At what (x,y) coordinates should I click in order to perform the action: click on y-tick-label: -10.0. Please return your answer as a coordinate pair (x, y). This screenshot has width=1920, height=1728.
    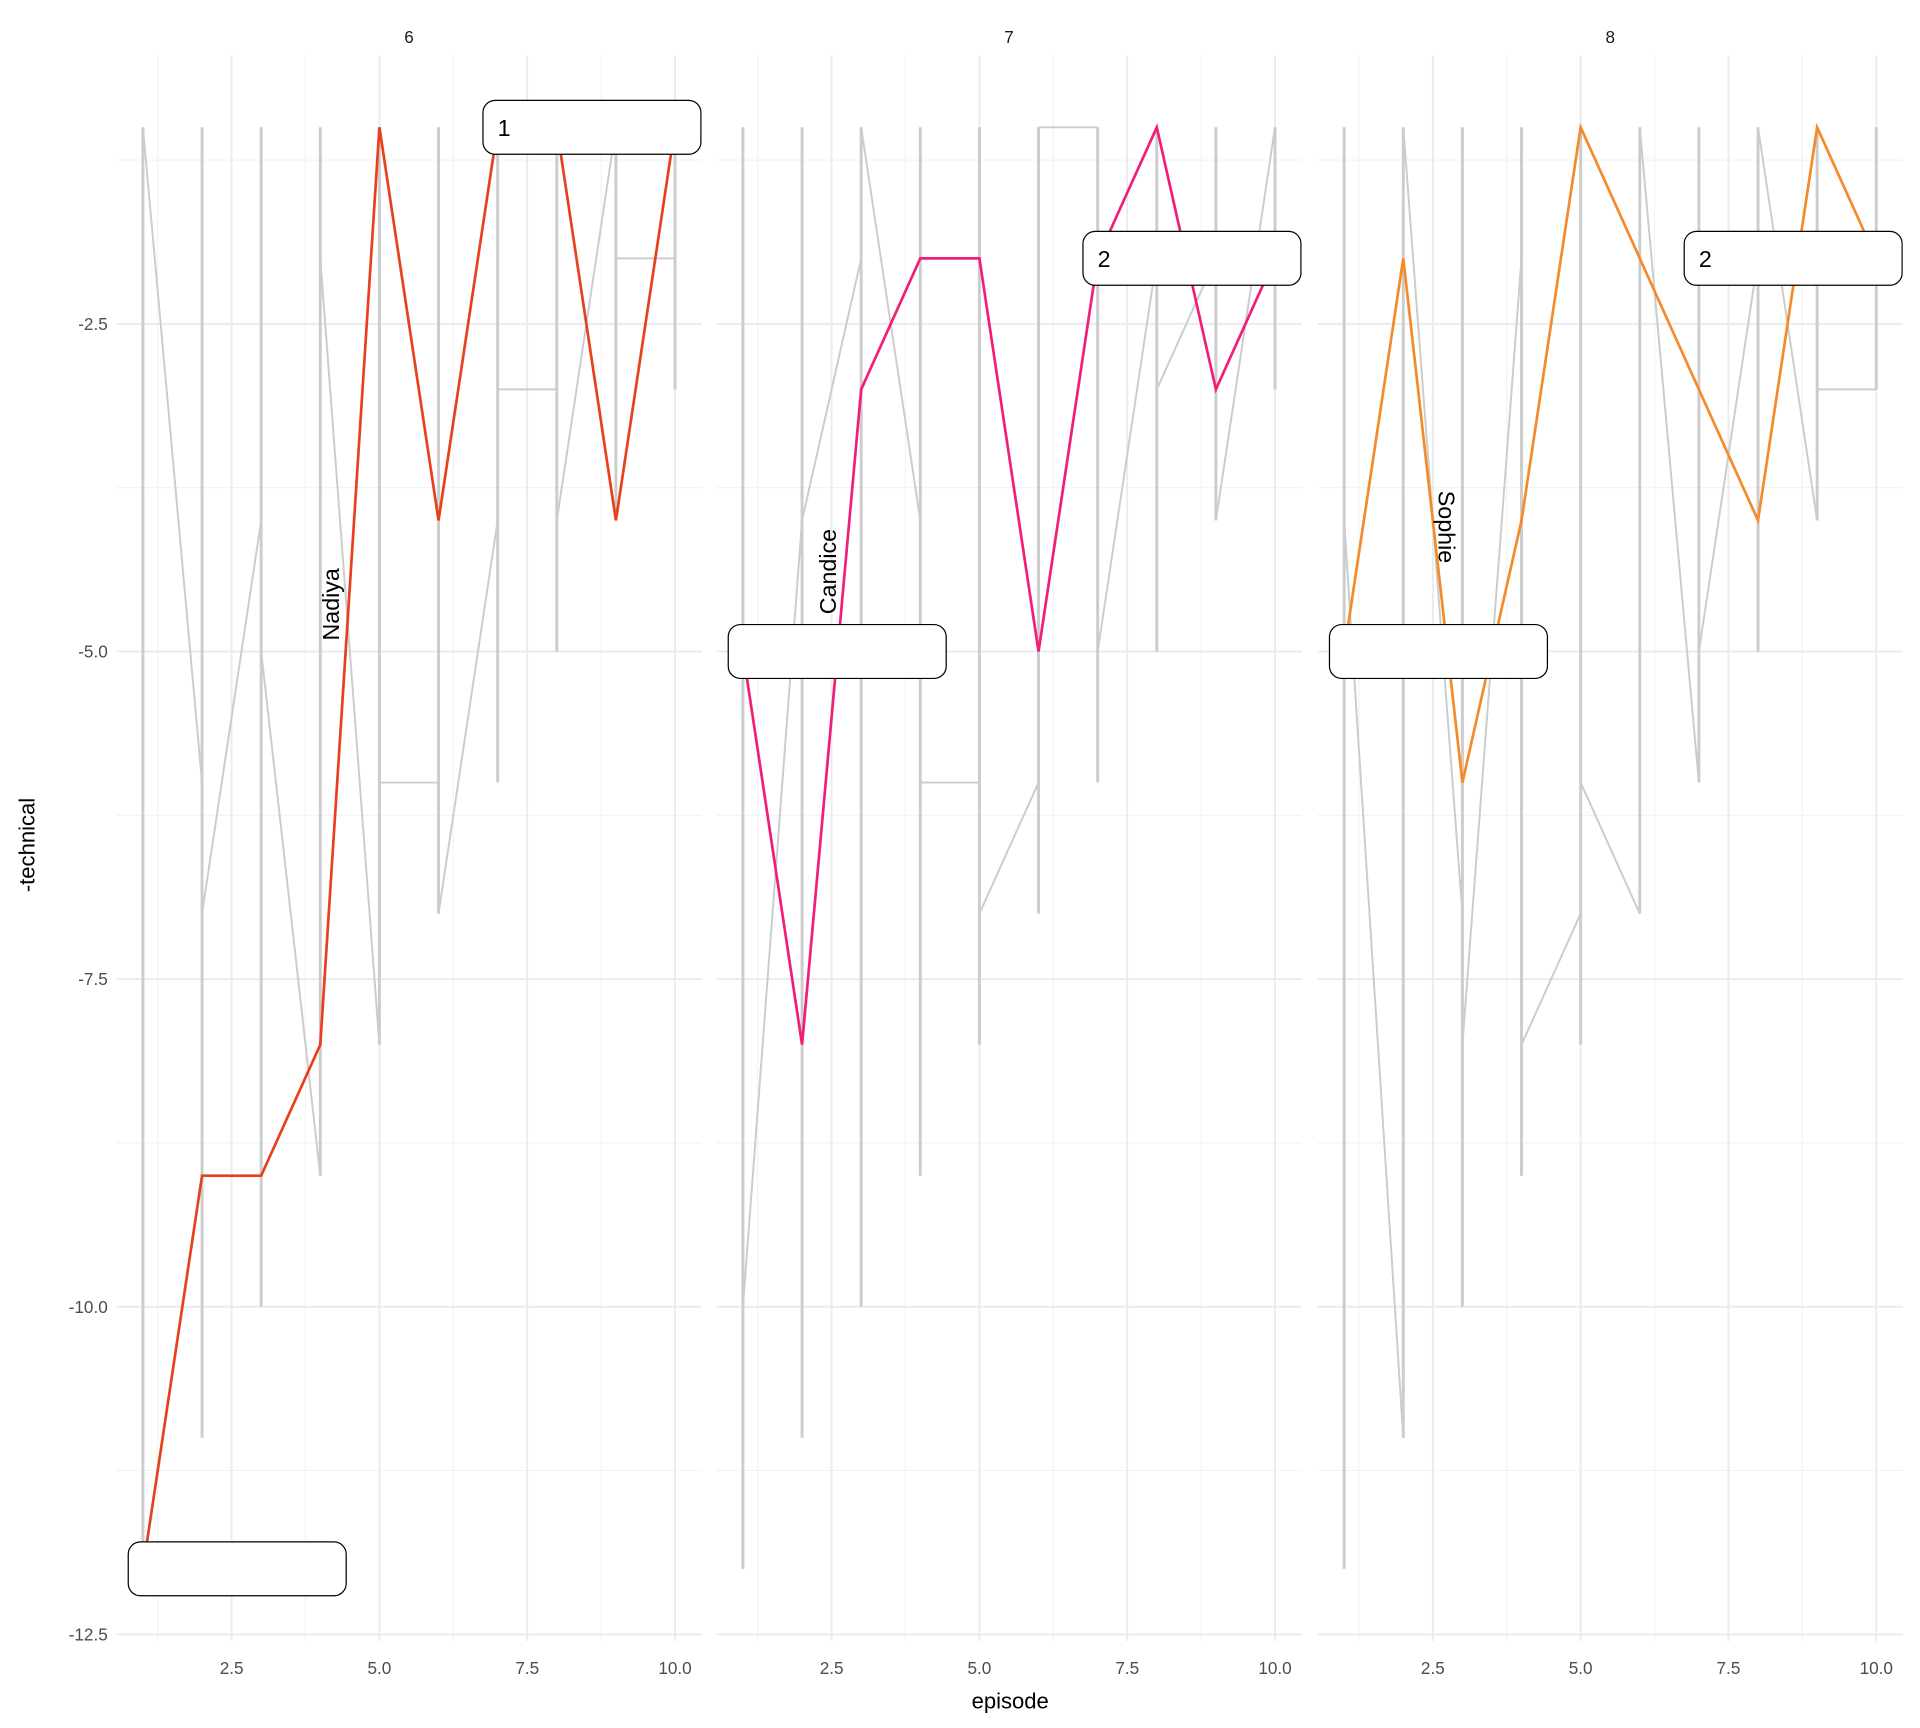
    Looking at the image, I should click on (88, 1307).